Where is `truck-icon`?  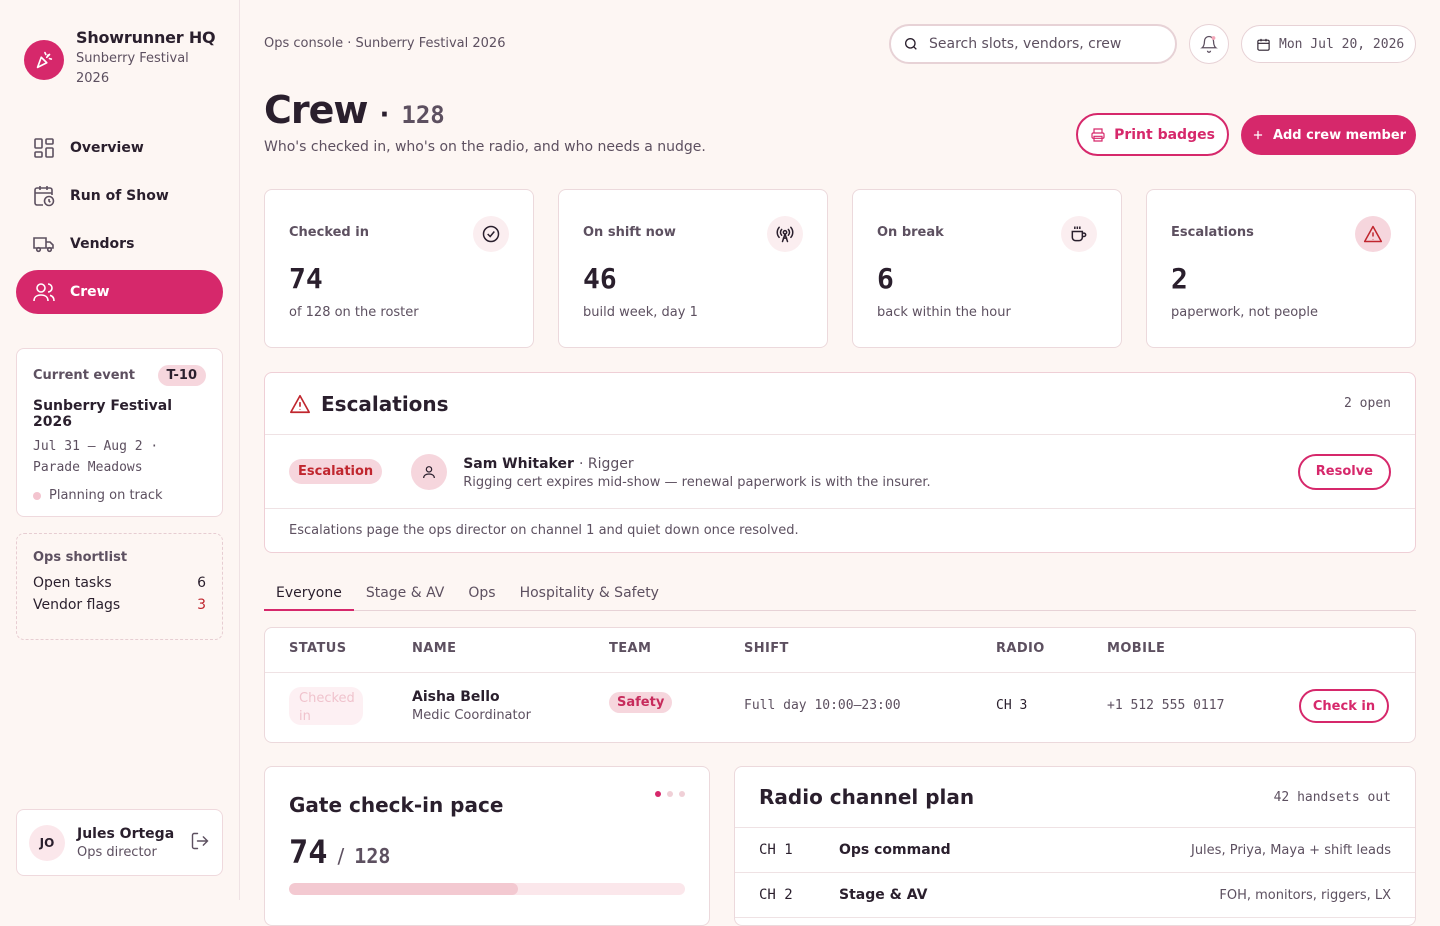 truck-icon is located at coordinates (43, 245).